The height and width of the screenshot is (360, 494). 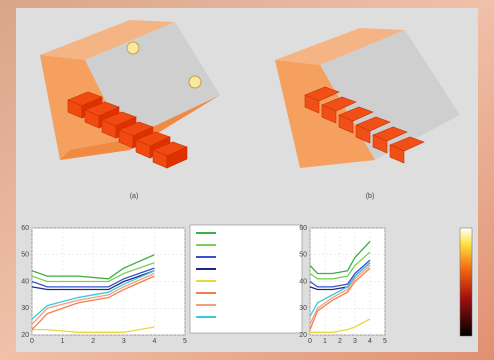 What do you see at coordinates (466, 282) in the screenshot?
I see `colorbar` at bounding box center [466, 282].